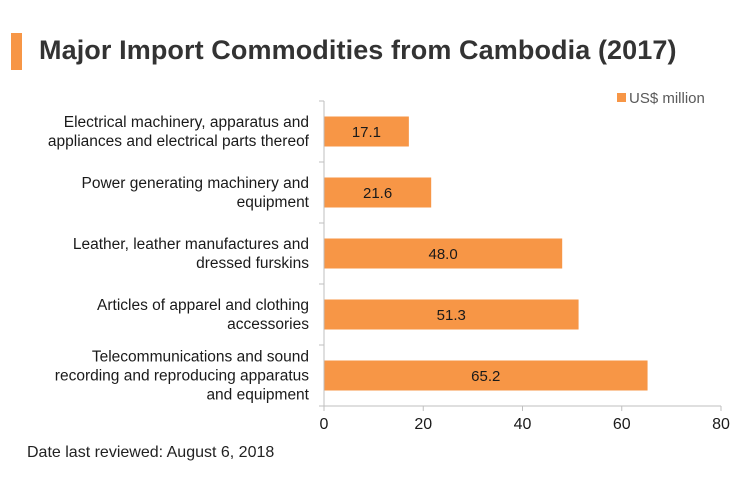  I want to click on category-label-line: and equipment, so click(257, 395).